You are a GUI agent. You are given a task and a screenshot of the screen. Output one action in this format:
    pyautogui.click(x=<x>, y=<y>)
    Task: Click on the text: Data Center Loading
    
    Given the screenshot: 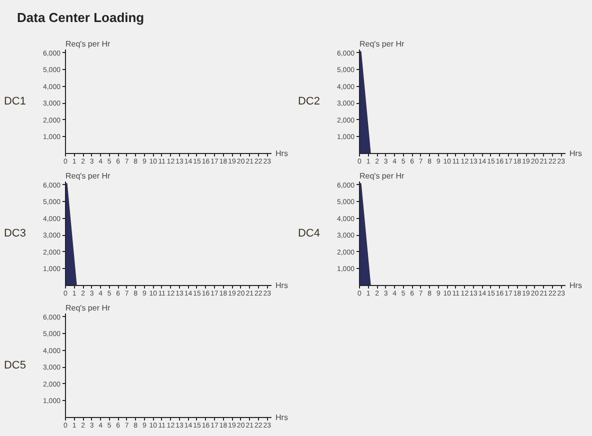 What is the action you would take?
    pyautogui.click(x=80, y=18)
    